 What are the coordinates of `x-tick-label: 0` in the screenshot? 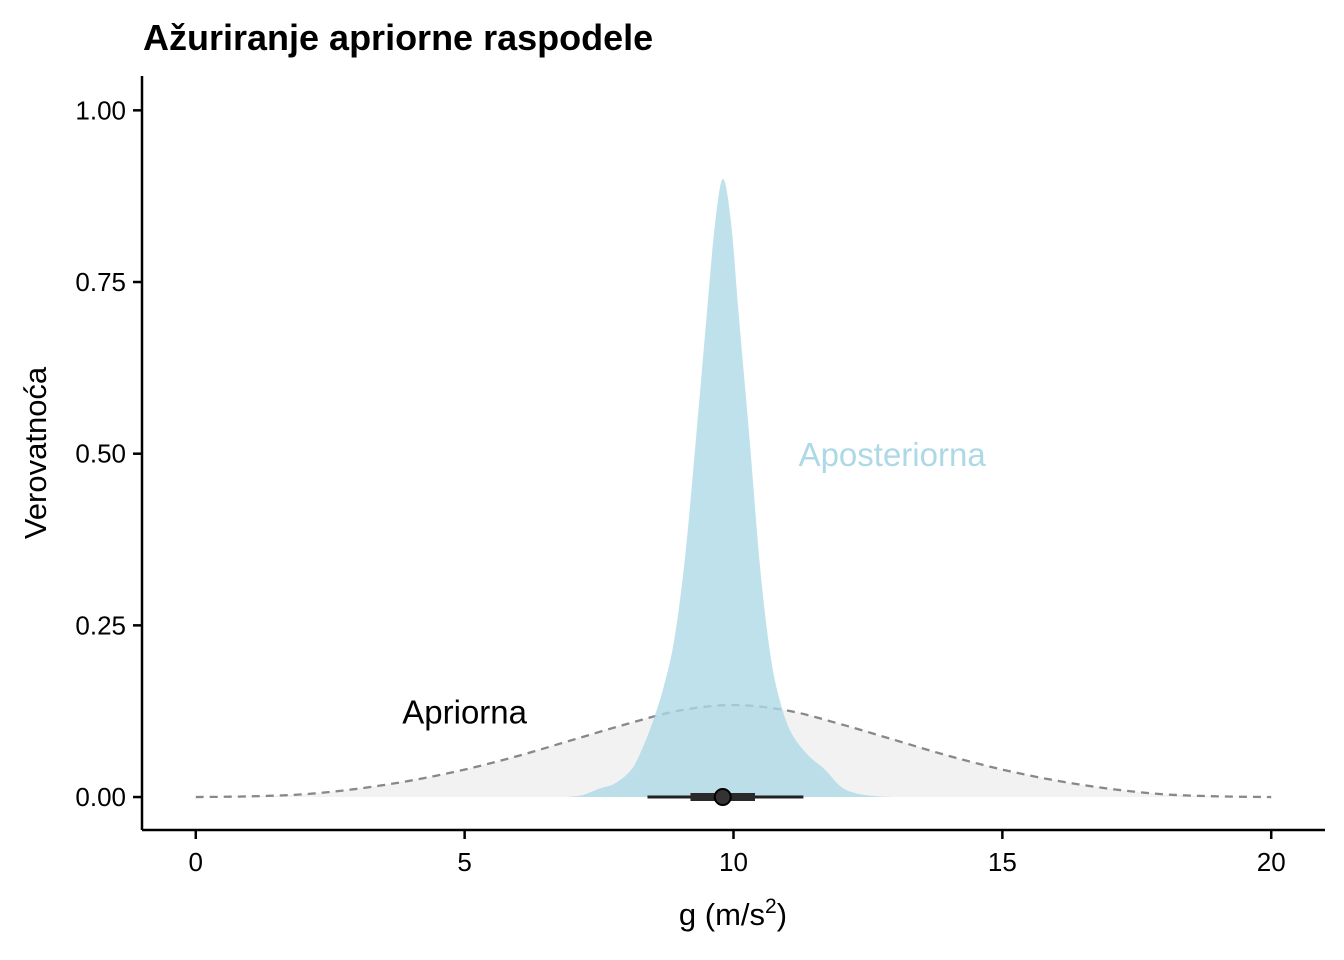 It's located at (196, 862).